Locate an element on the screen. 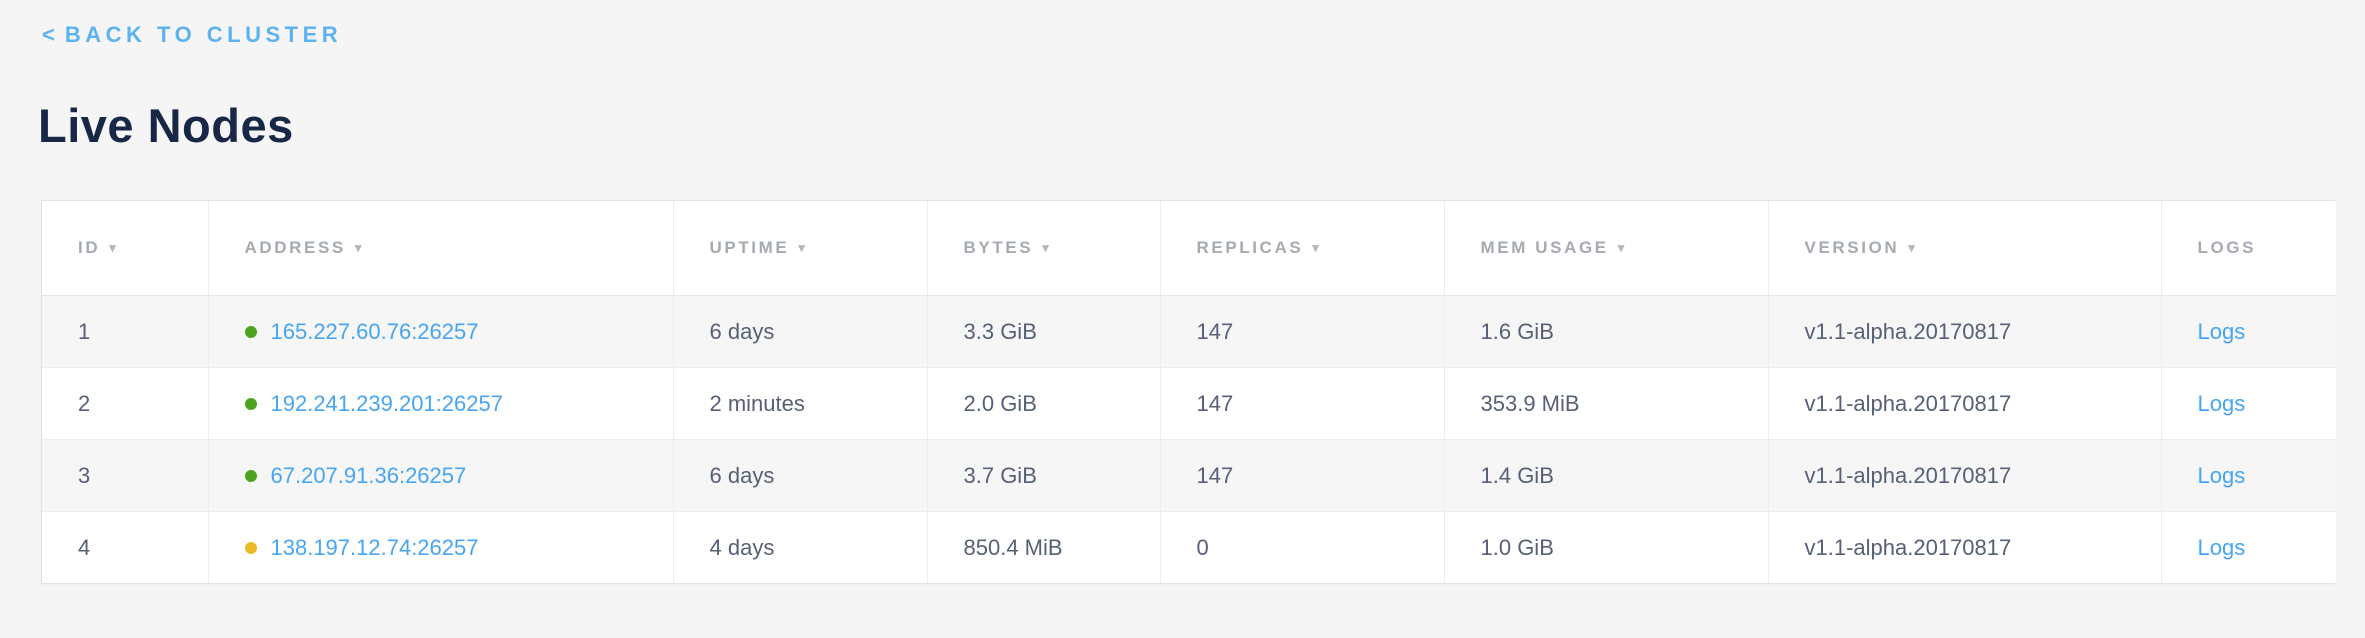 Image resolution: width=2365 pixels, height=638 pixels. back-to-cluster-label: BACK TO CLUSTER is located at coordinates (203, 34).